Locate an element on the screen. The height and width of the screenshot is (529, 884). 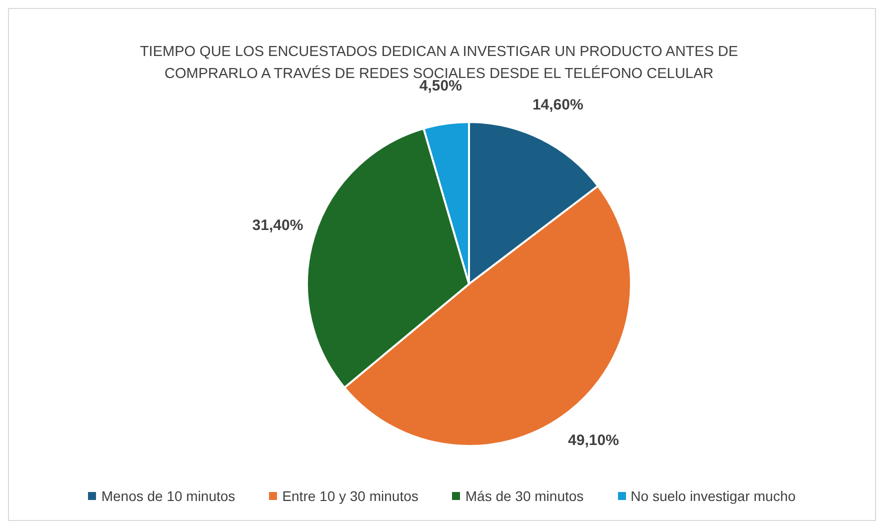
data-label: 14,60% is located at coordinates (558, 105).